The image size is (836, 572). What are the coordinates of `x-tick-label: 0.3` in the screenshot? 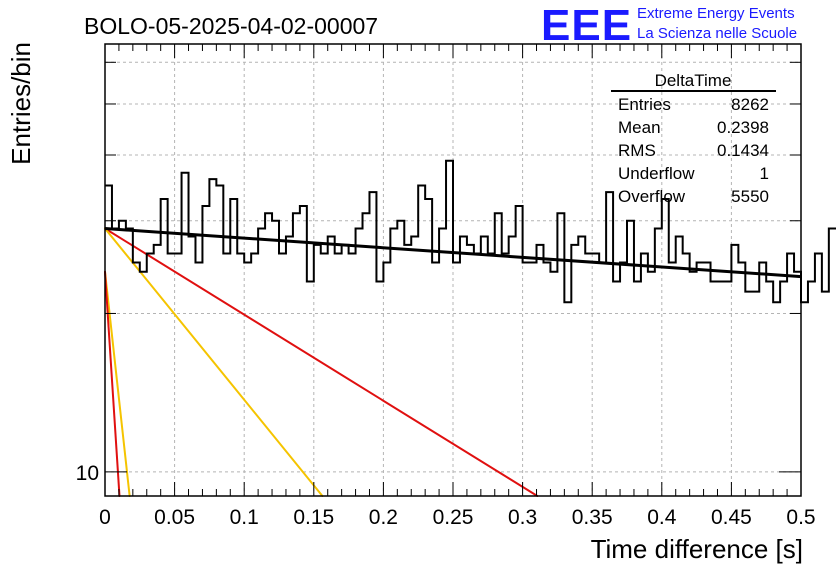 It's located at (522, 517).